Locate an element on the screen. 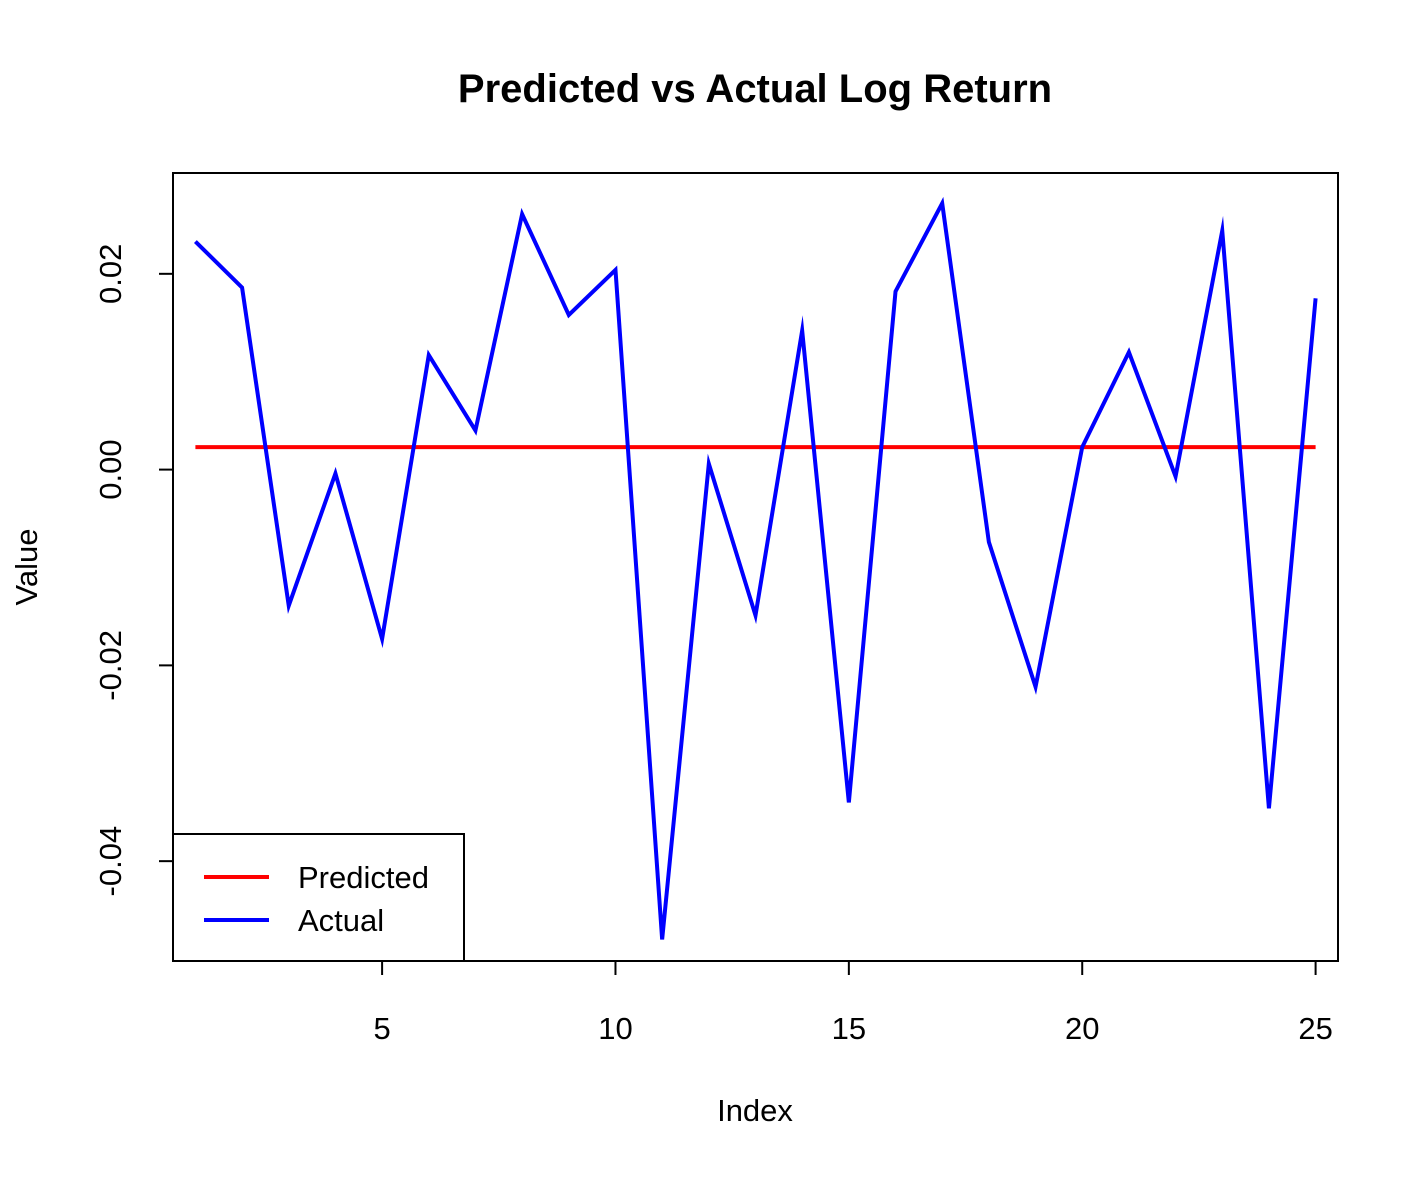 The image size is (1427, 1177). y-tick-label: -0.04 is located at coordinates (110, 861).